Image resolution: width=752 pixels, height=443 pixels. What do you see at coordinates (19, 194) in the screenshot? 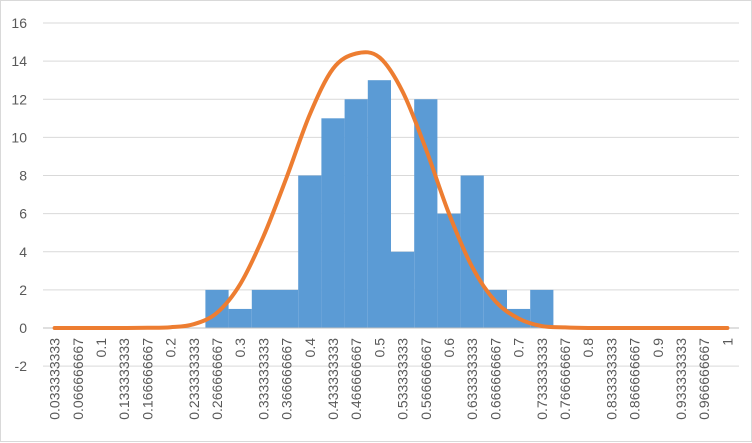
I see `y-axis-ticks: -2 0 2 4 6 8 10 12 14 16` at bounding box center [19, 194].